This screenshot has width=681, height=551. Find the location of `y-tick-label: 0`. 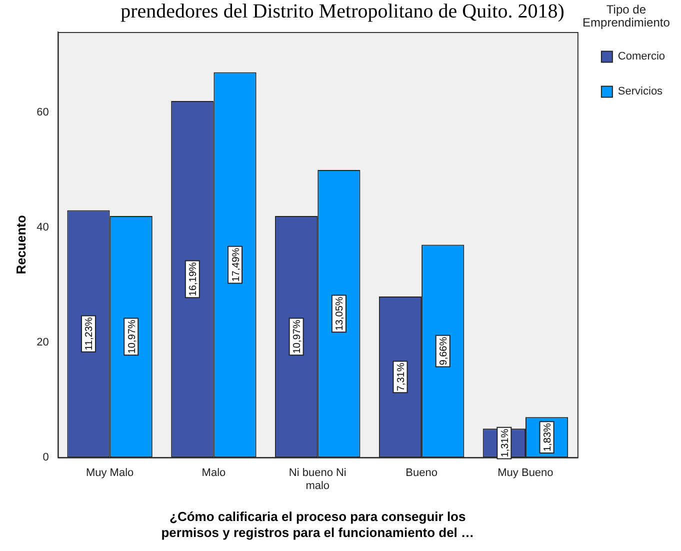

y-tick-label: 0 is located at coordinates (45, 457).